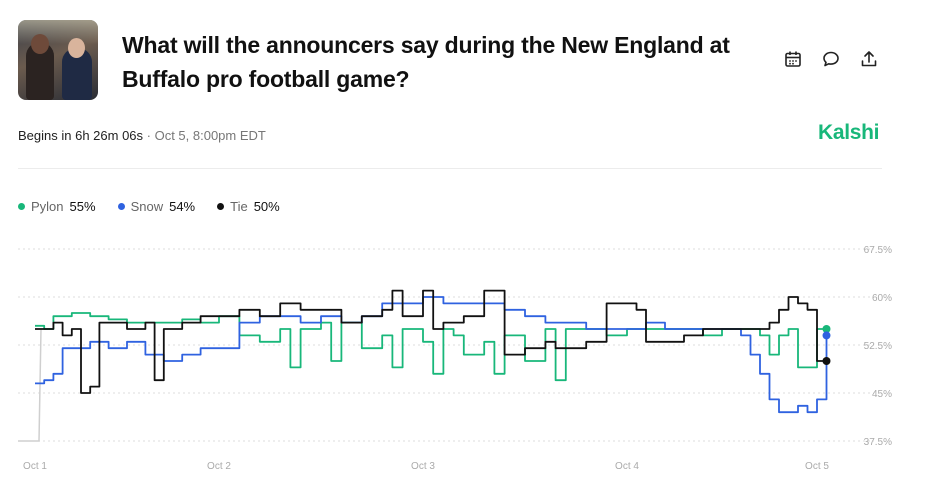 Image resolution: width=925 pixels, height=481 pixels. I want to click on legend-name: Snow, so click(147, 206).